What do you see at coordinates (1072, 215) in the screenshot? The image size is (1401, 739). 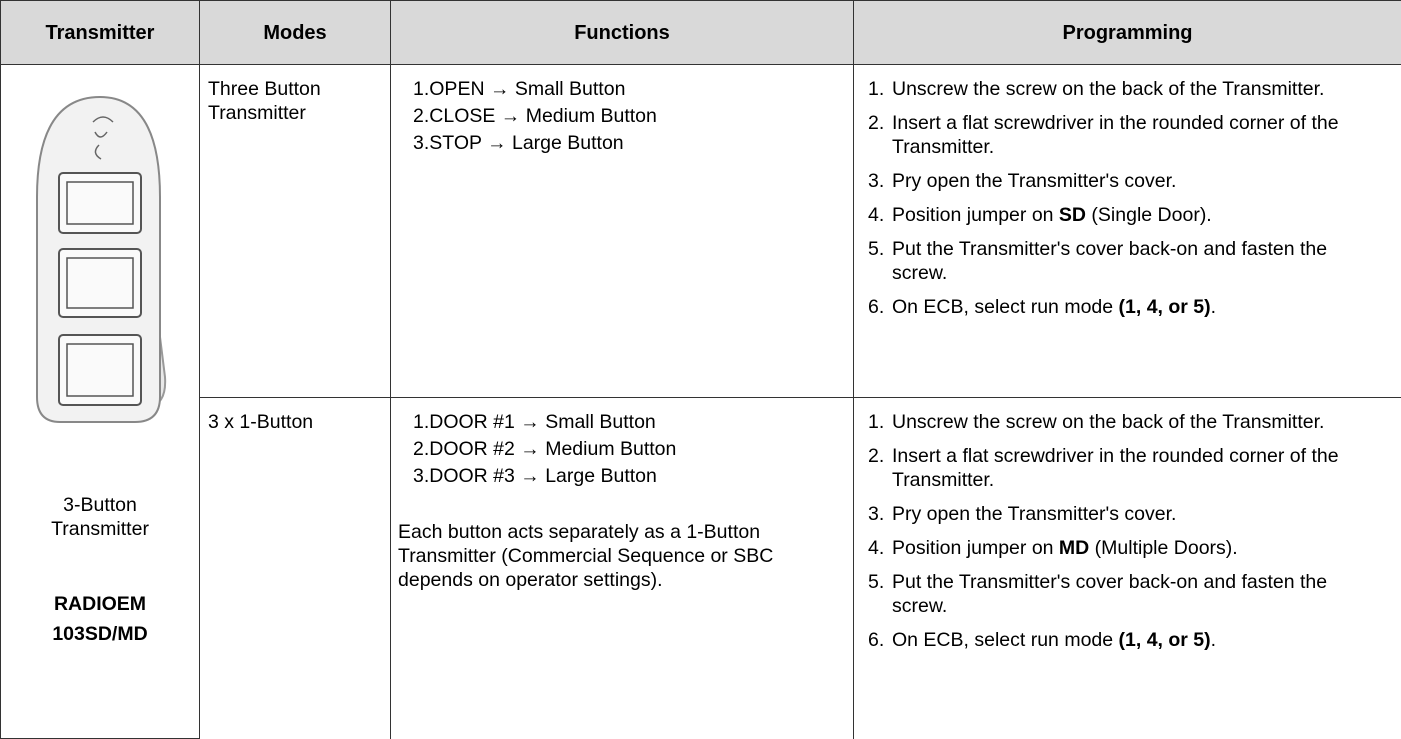 I see `step-run: SD` at bounding box center [1072, 215].